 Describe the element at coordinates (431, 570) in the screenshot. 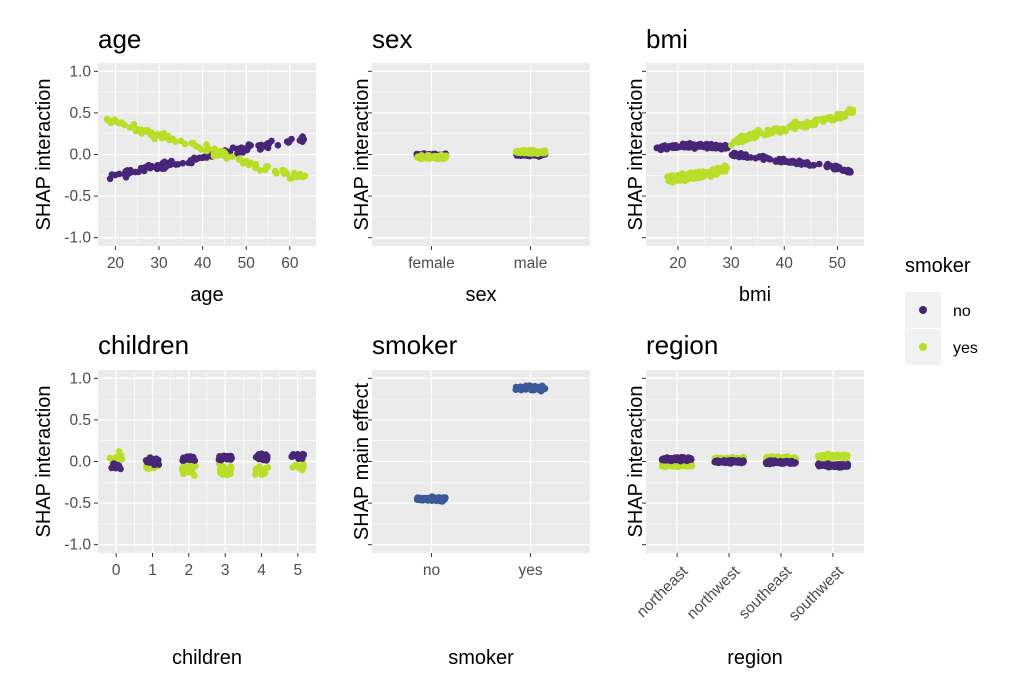

I see `x-tick-label: no` at that location.